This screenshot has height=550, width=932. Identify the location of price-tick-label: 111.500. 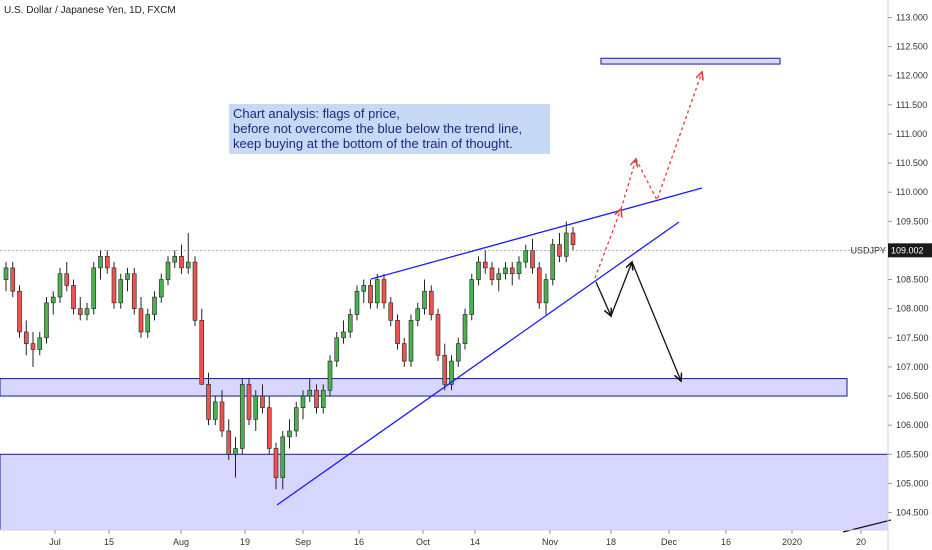
(911, 105).